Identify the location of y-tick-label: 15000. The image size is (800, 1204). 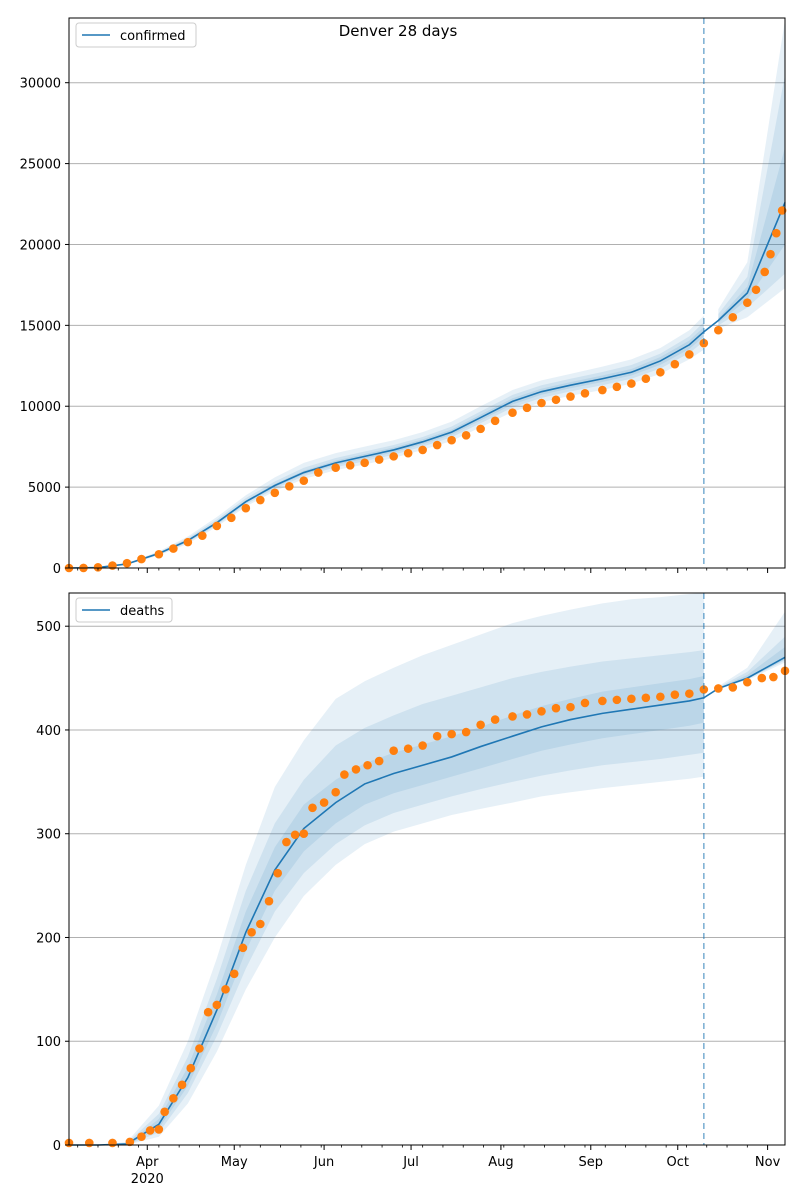
(40, 326).